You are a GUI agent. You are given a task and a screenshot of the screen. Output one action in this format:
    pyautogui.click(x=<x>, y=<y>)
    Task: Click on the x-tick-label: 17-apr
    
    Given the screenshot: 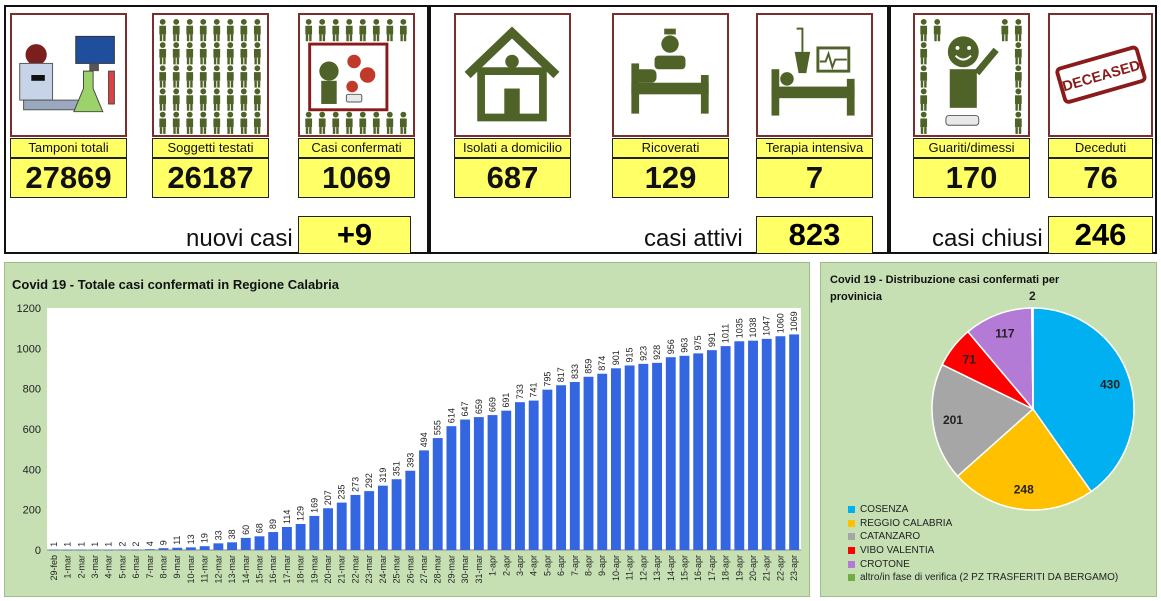 What is the action you would take?
    pyautogui.click(x=712, y=568)
    